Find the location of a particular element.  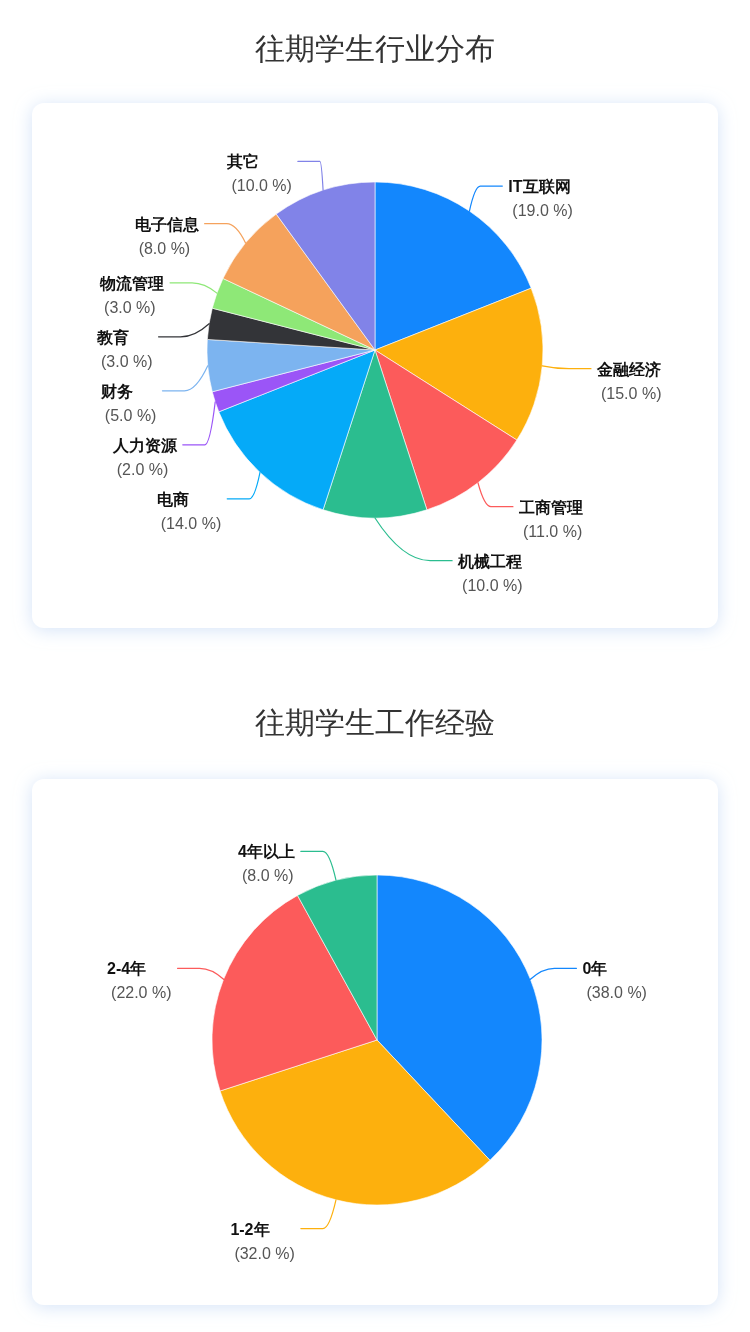

data-label: 教育 (3.0 %) is located at coordinates (125, 349).